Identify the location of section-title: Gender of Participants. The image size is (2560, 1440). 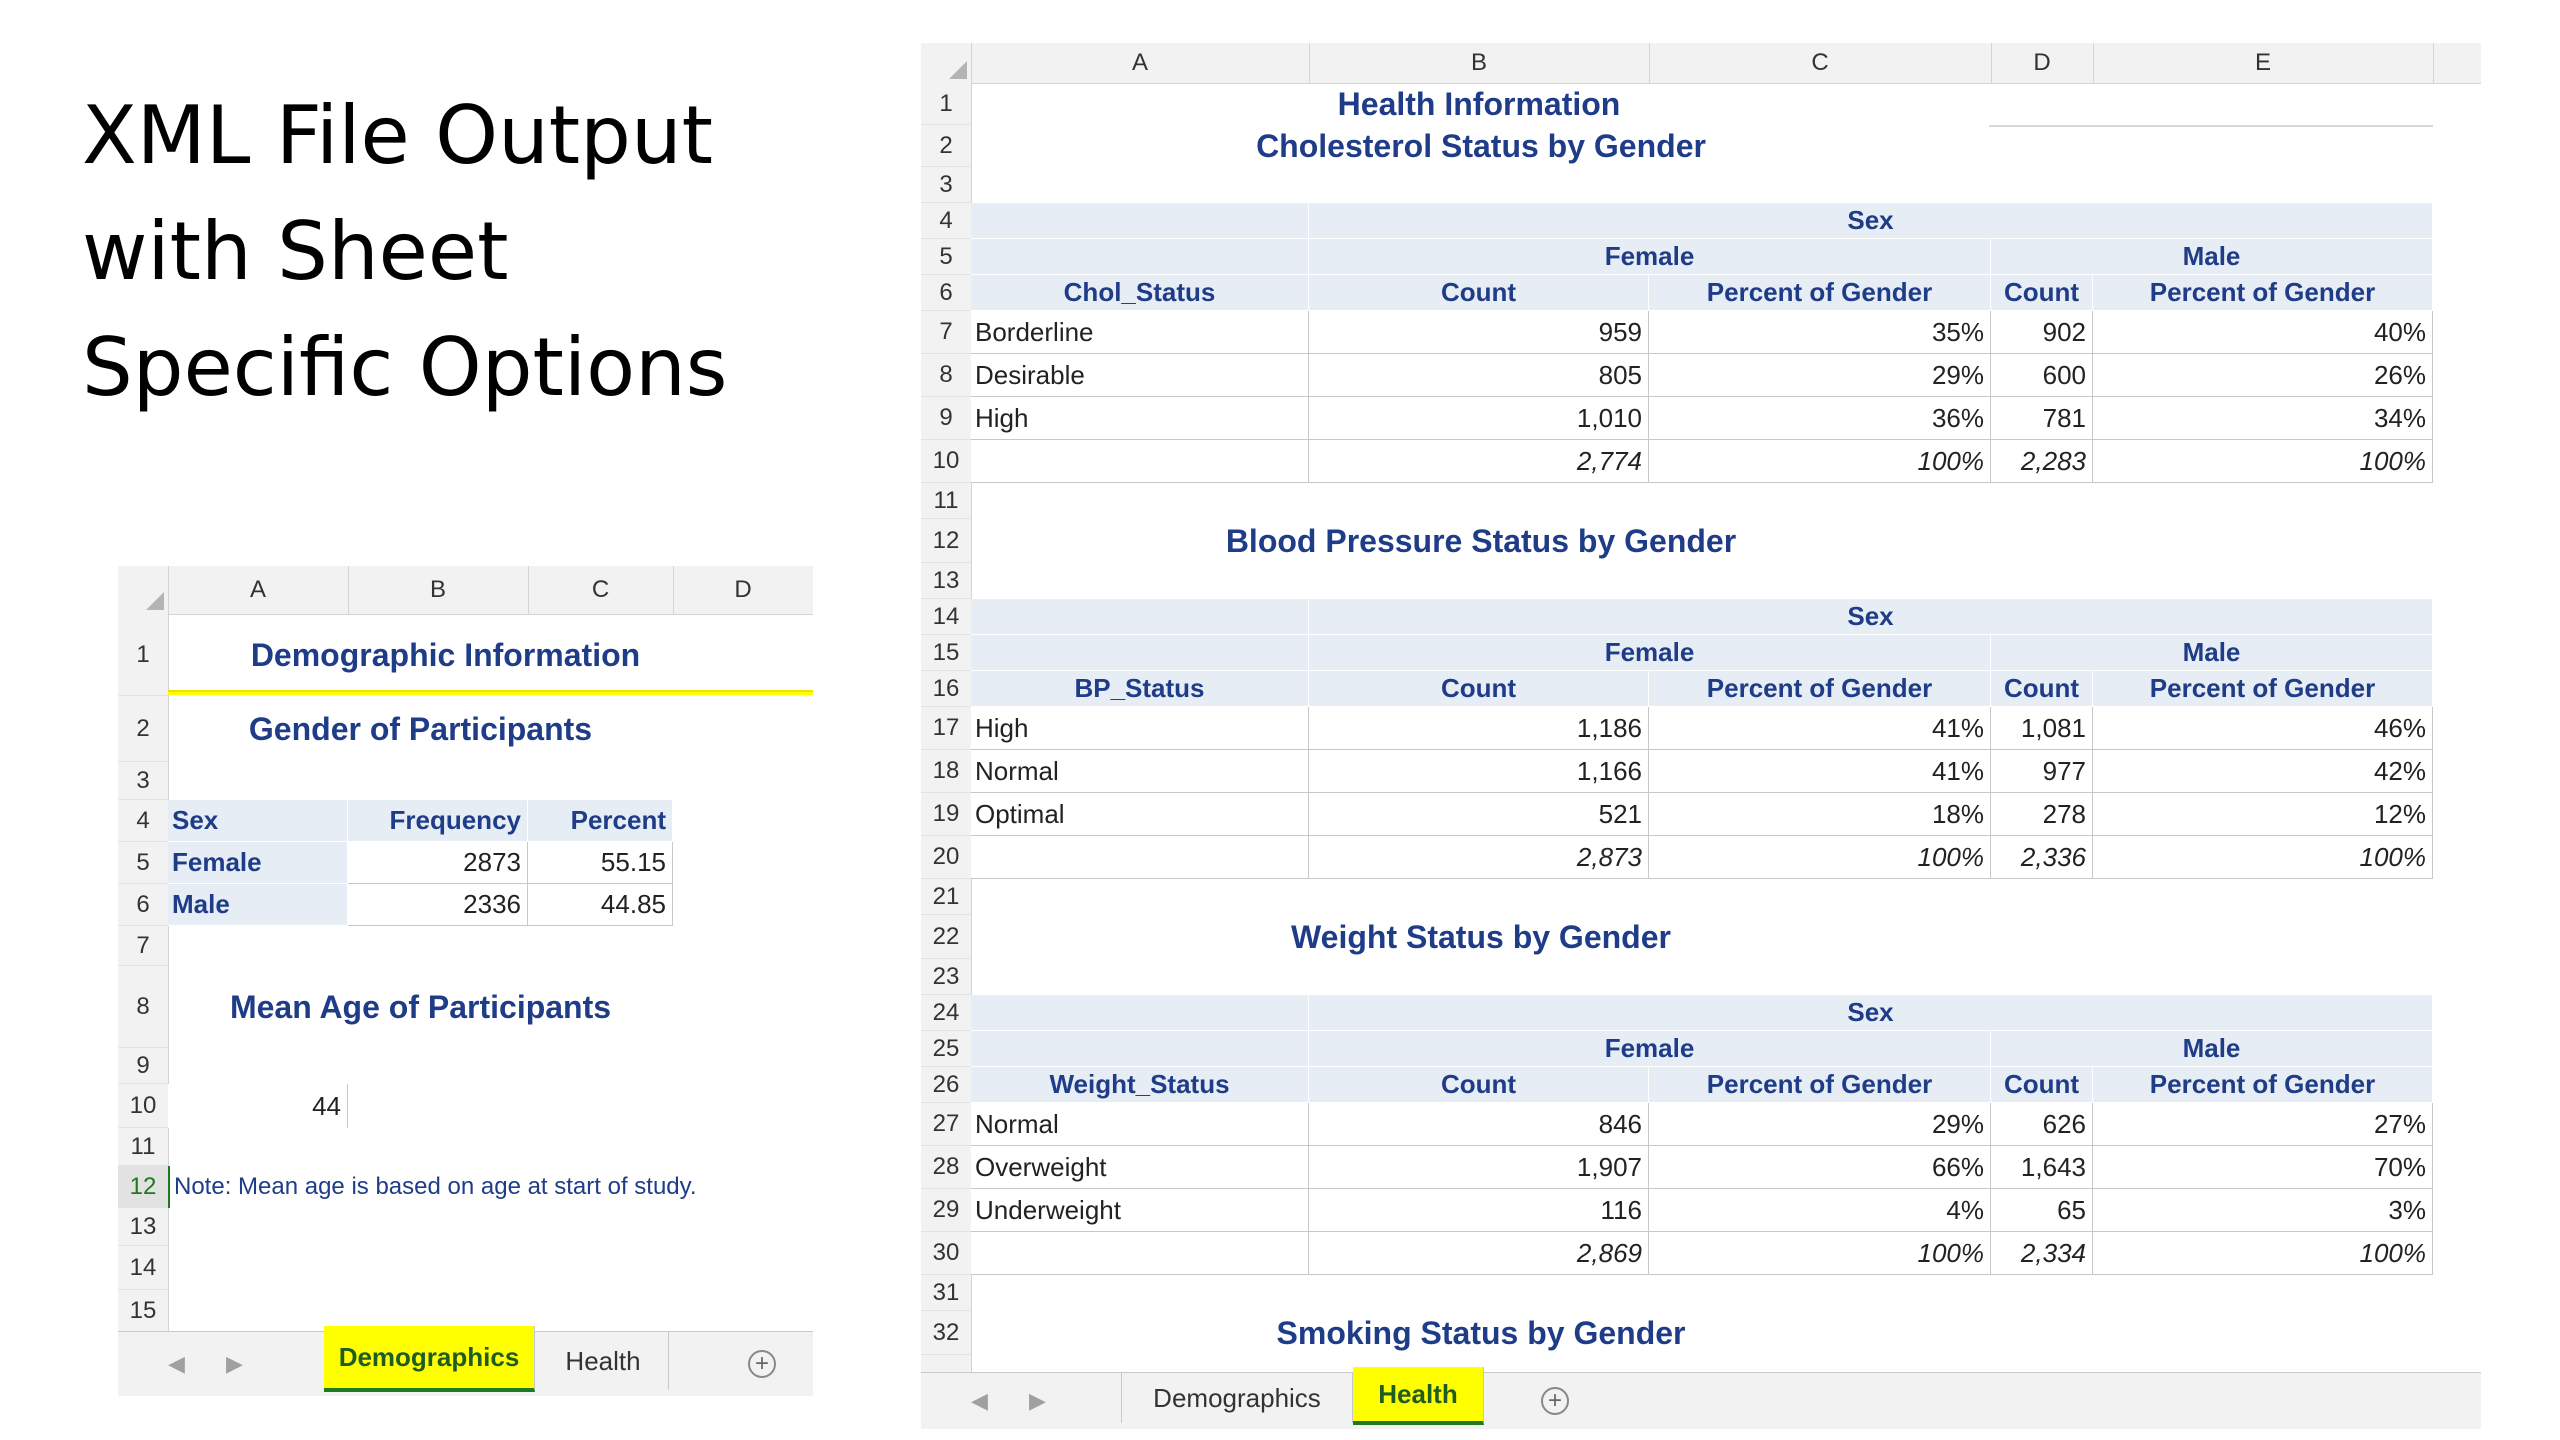
(420, 728).